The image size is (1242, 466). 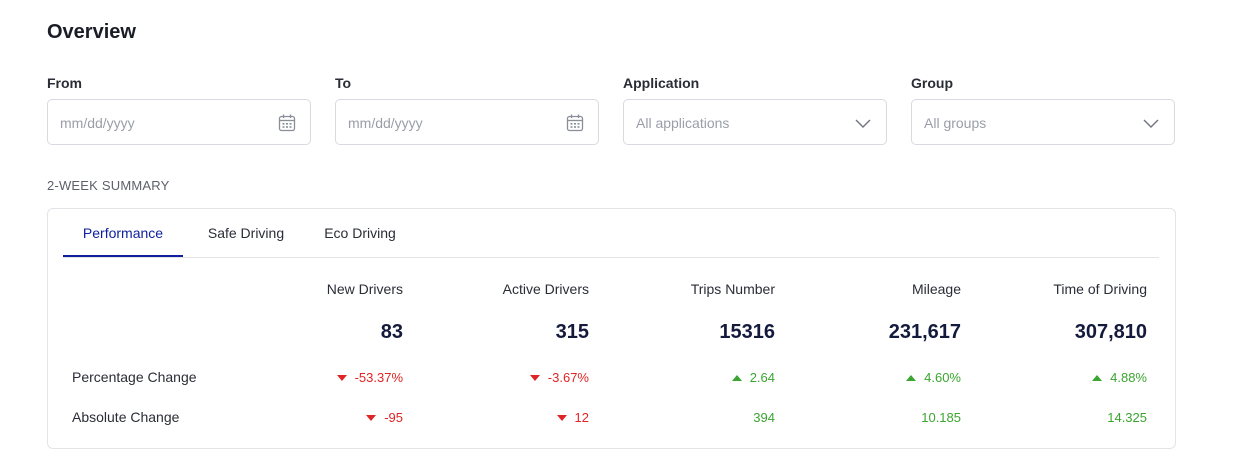 I want to click on group-filter: Group All groups, so click(x=1043, y=109).